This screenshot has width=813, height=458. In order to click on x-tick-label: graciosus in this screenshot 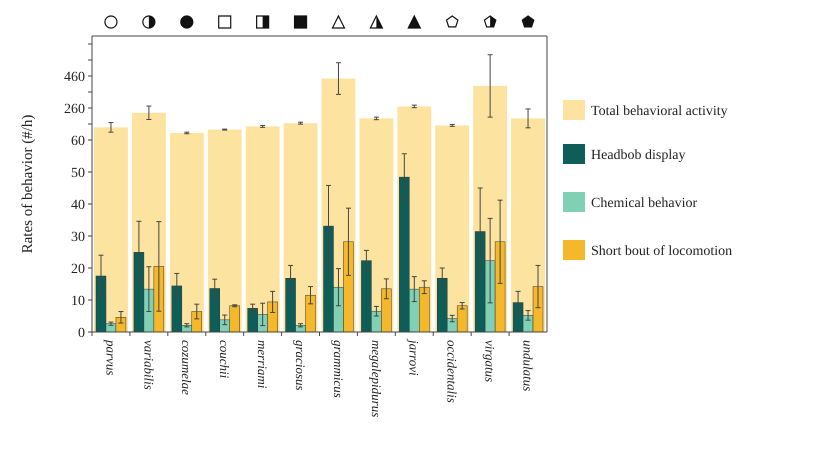, I will do `click(300, 365)`.